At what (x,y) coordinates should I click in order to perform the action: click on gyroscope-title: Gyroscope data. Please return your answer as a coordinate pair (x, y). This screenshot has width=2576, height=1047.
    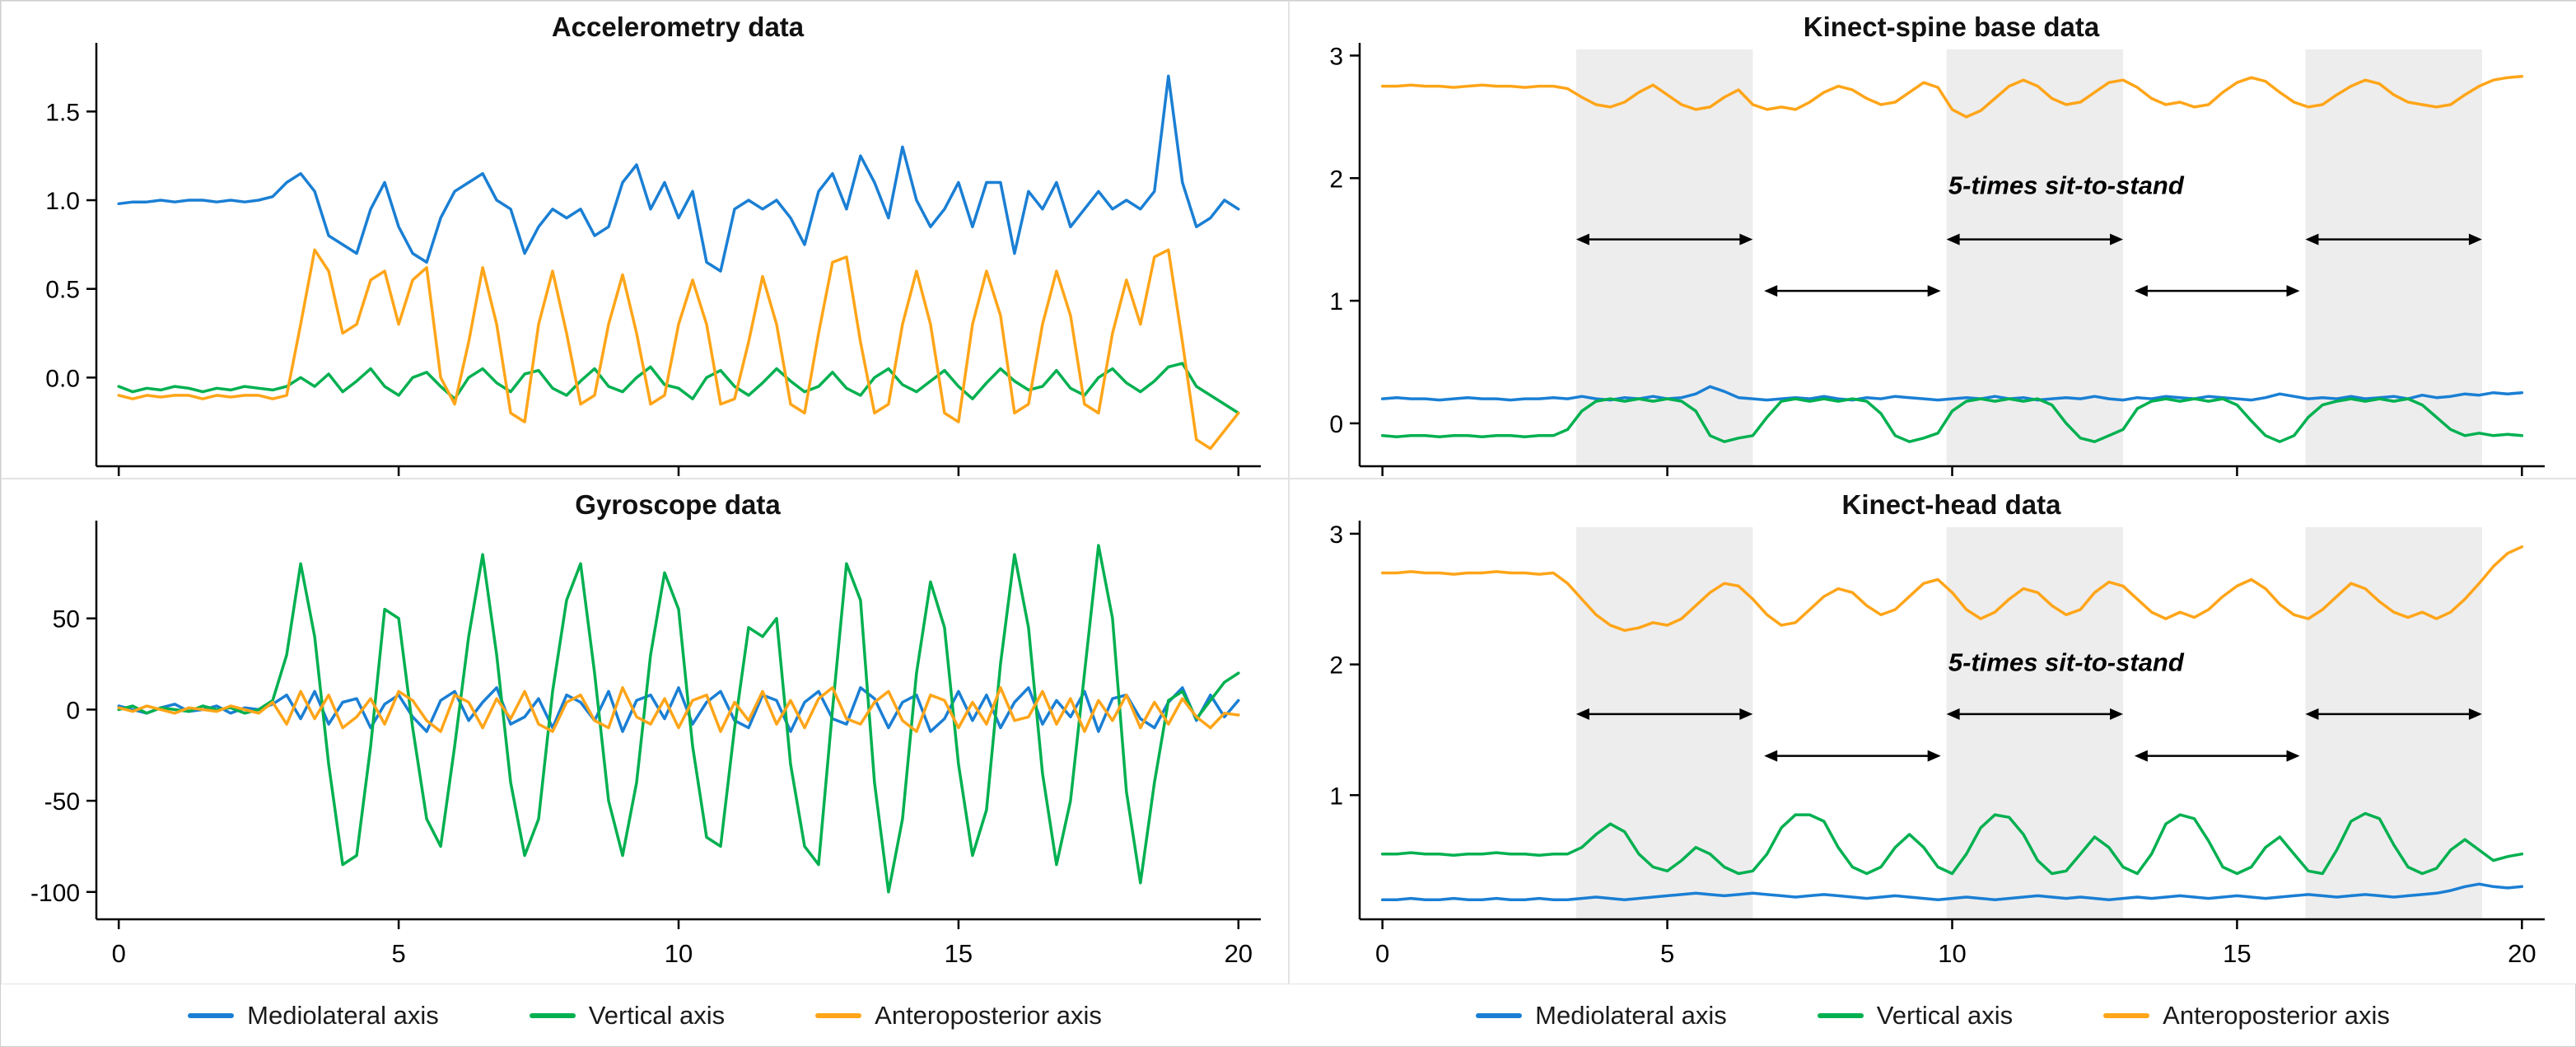
    Looking at the image, I should click on (678, 505).